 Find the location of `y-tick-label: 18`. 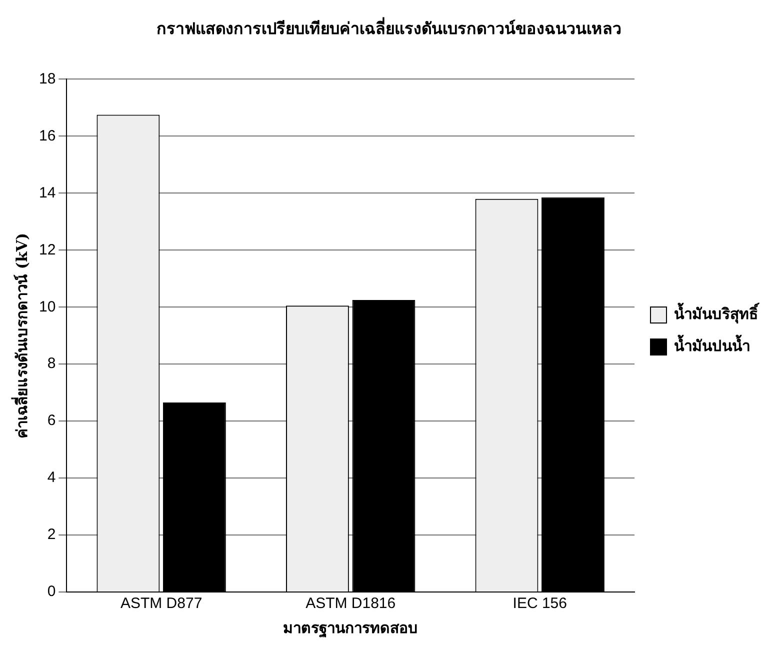

y-tick-label: 18 is located at coordinates (47, 79).